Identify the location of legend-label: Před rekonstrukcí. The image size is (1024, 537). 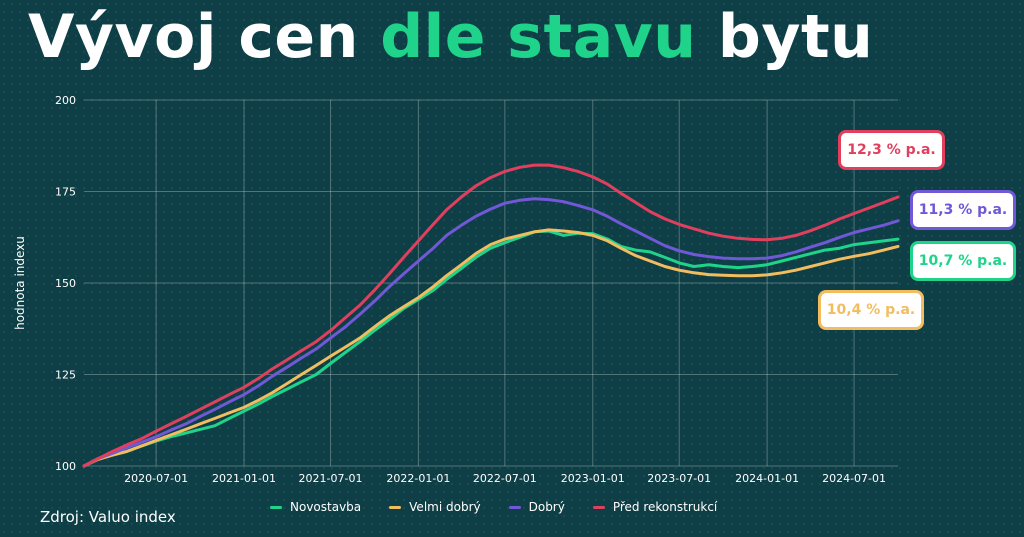
(665, 507).